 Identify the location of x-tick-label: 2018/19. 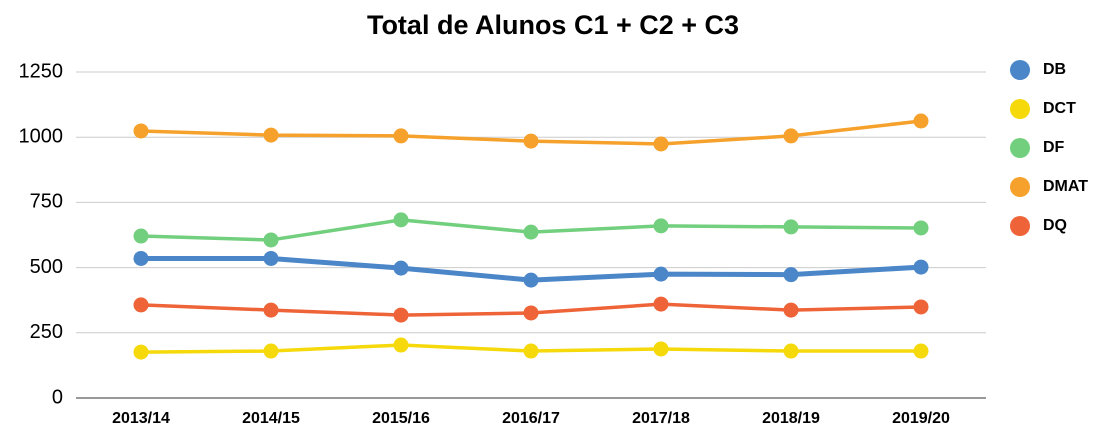
(791, 418).